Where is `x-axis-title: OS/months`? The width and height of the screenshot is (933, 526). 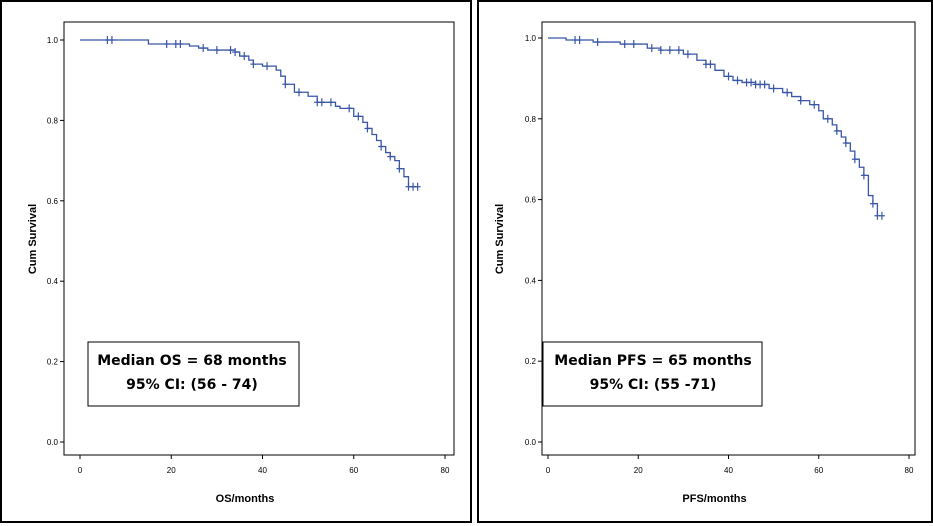 x-axis-title: OS/months is located at coordinates (245, 499).